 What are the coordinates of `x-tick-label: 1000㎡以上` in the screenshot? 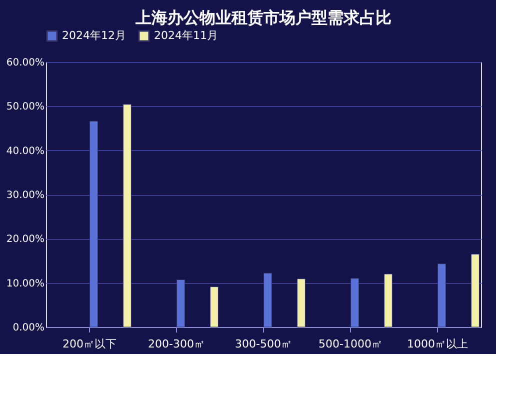 It's located at (437, 344).